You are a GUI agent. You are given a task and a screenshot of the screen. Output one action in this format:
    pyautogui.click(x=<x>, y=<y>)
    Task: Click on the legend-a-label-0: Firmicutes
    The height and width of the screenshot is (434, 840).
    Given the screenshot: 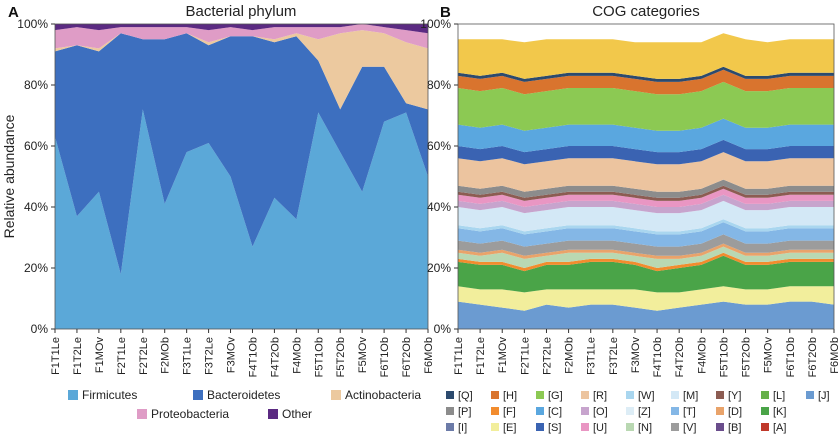 What is the action you would take?
    pyautogui.click(x=109, y=395)
    